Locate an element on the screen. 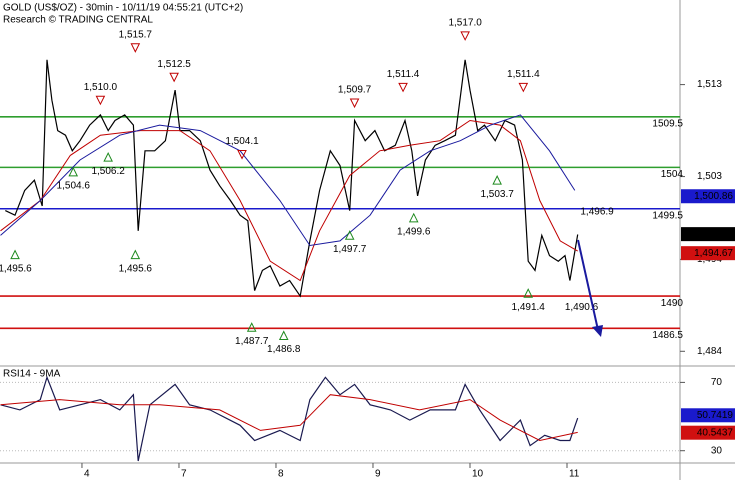 This screenshot has height=480, width=735. annotation-label: 1,496.9 is located at coordinates (597, 211).